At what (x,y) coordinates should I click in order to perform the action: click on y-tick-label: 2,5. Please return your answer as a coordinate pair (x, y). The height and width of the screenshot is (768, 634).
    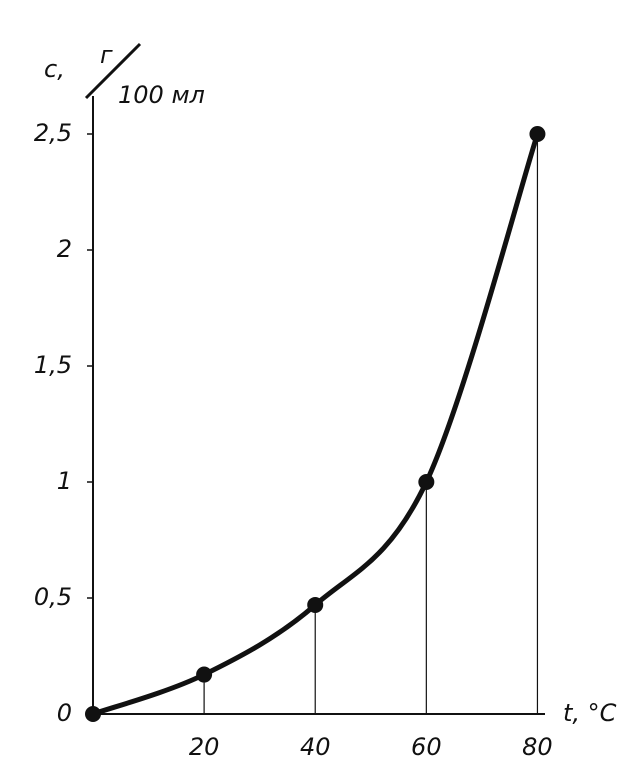
    Looking at the image, I should click on (53, 133).